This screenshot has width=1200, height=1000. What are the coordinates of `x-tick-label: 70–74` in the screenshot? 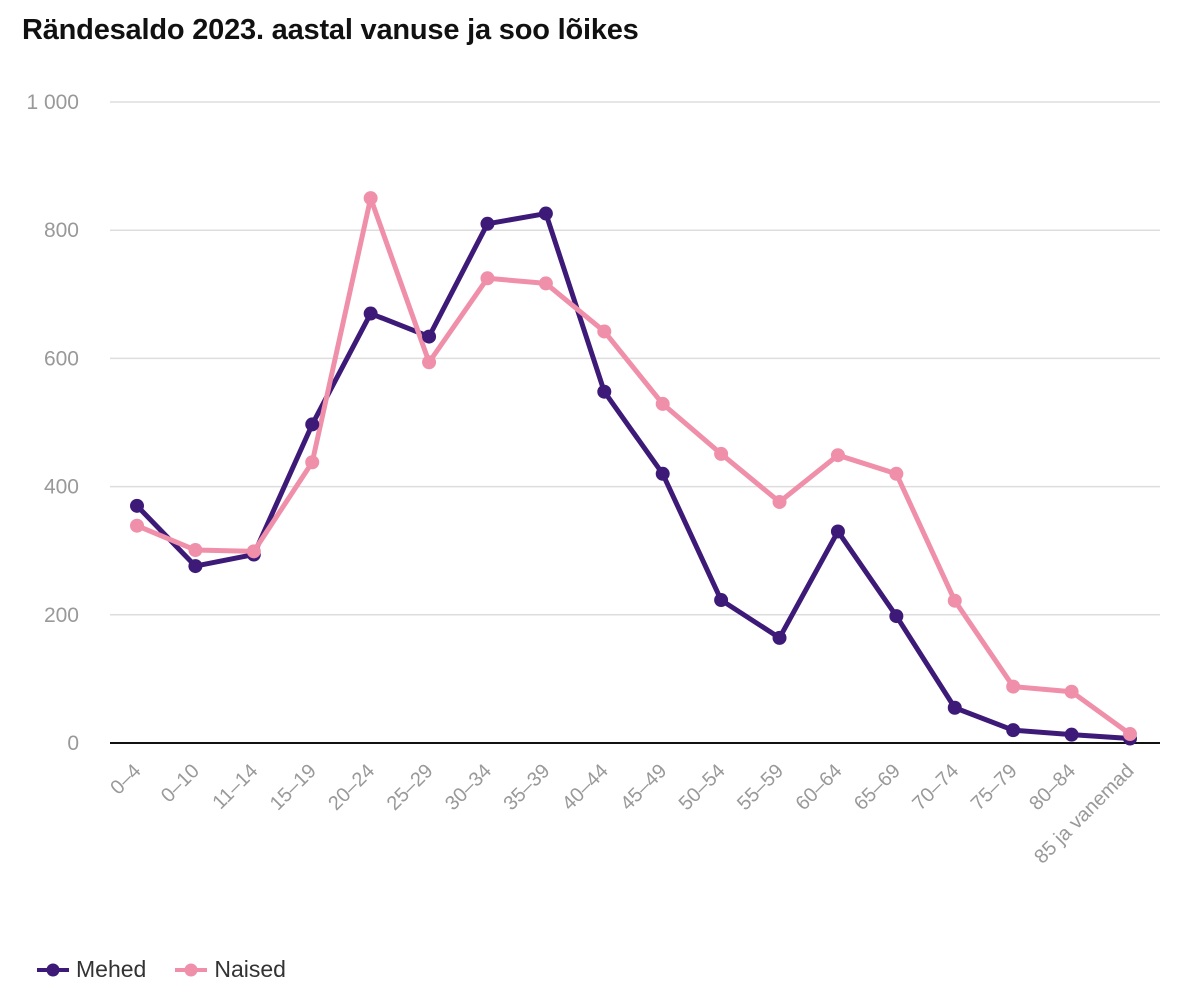 It's located at (935, 787).